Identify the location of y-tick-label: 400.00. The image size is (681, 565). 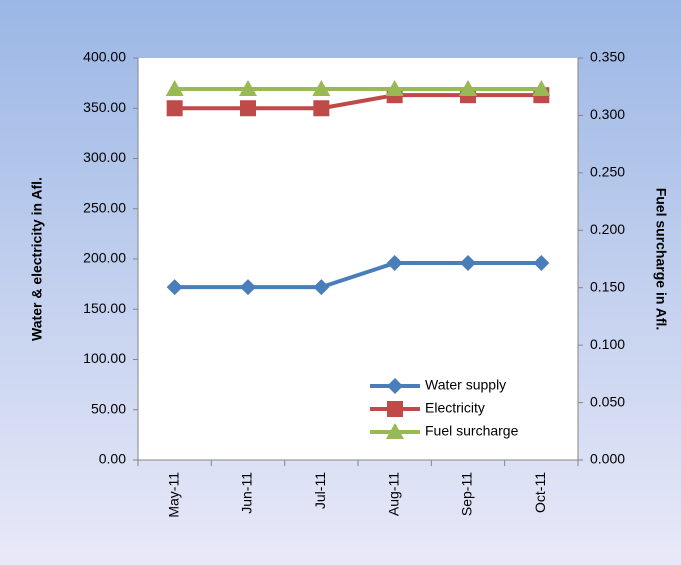
(104, 57).